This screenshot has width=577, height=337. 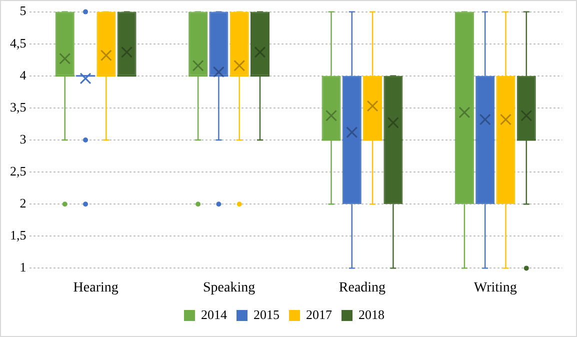 What do you see at coordinates (229, 288) in the screenshot?
I see `x-tick-label: Speaking` at bounding box center [229, 288].